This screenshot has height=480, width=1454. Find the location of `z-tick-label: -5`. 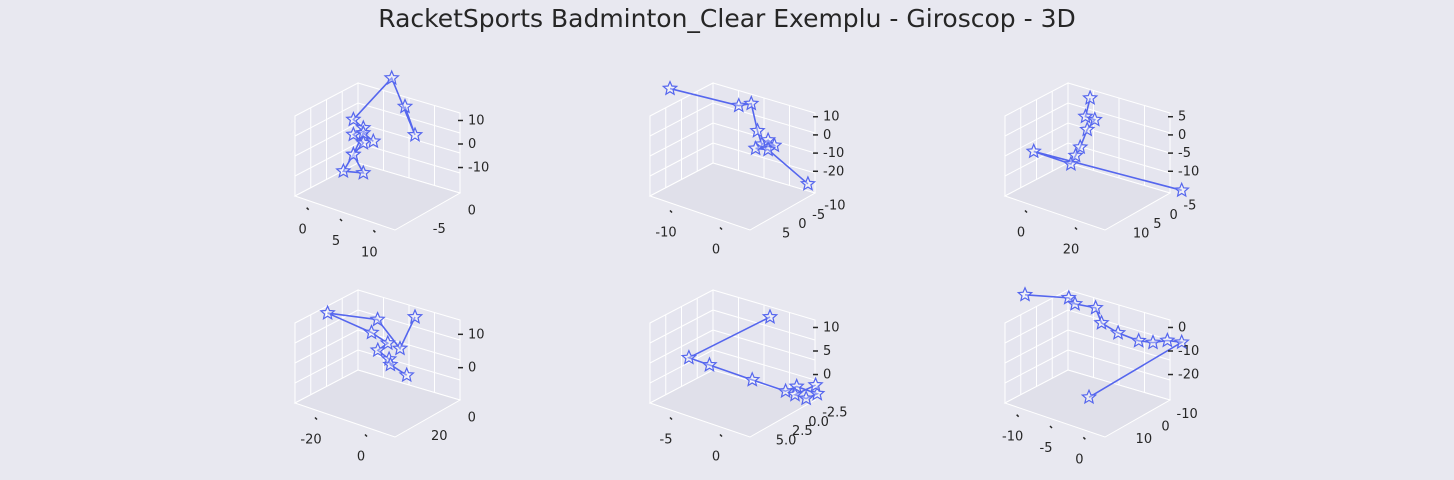

z-tick-label: -5 is located at coordinates (1184, 153).